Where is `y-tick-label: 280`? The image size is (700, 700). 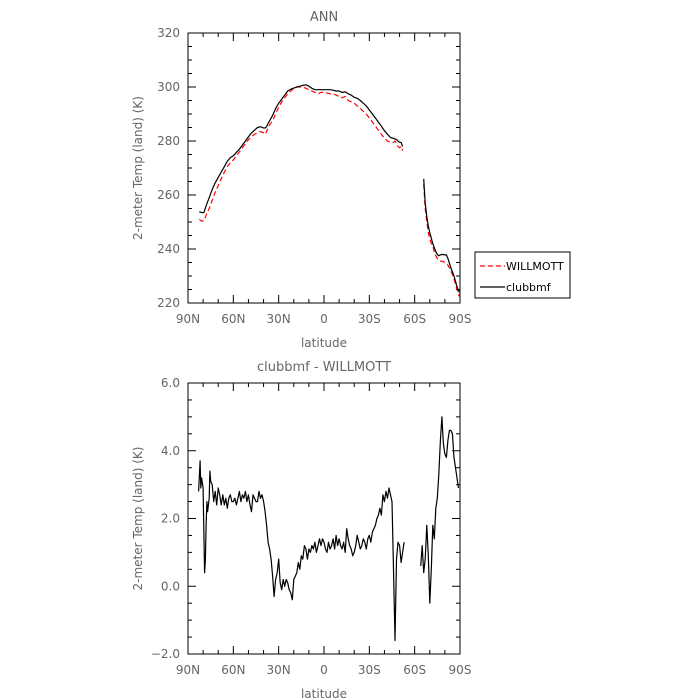
y-tick-label: 280 is located at coordinates (168, 141).